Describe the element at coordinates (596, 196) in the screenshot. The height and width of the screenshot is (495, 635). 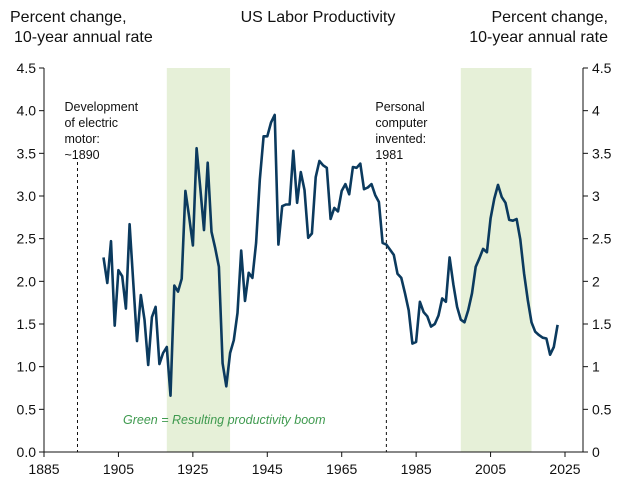
I see `y-tick-label-right: 3` at that location.